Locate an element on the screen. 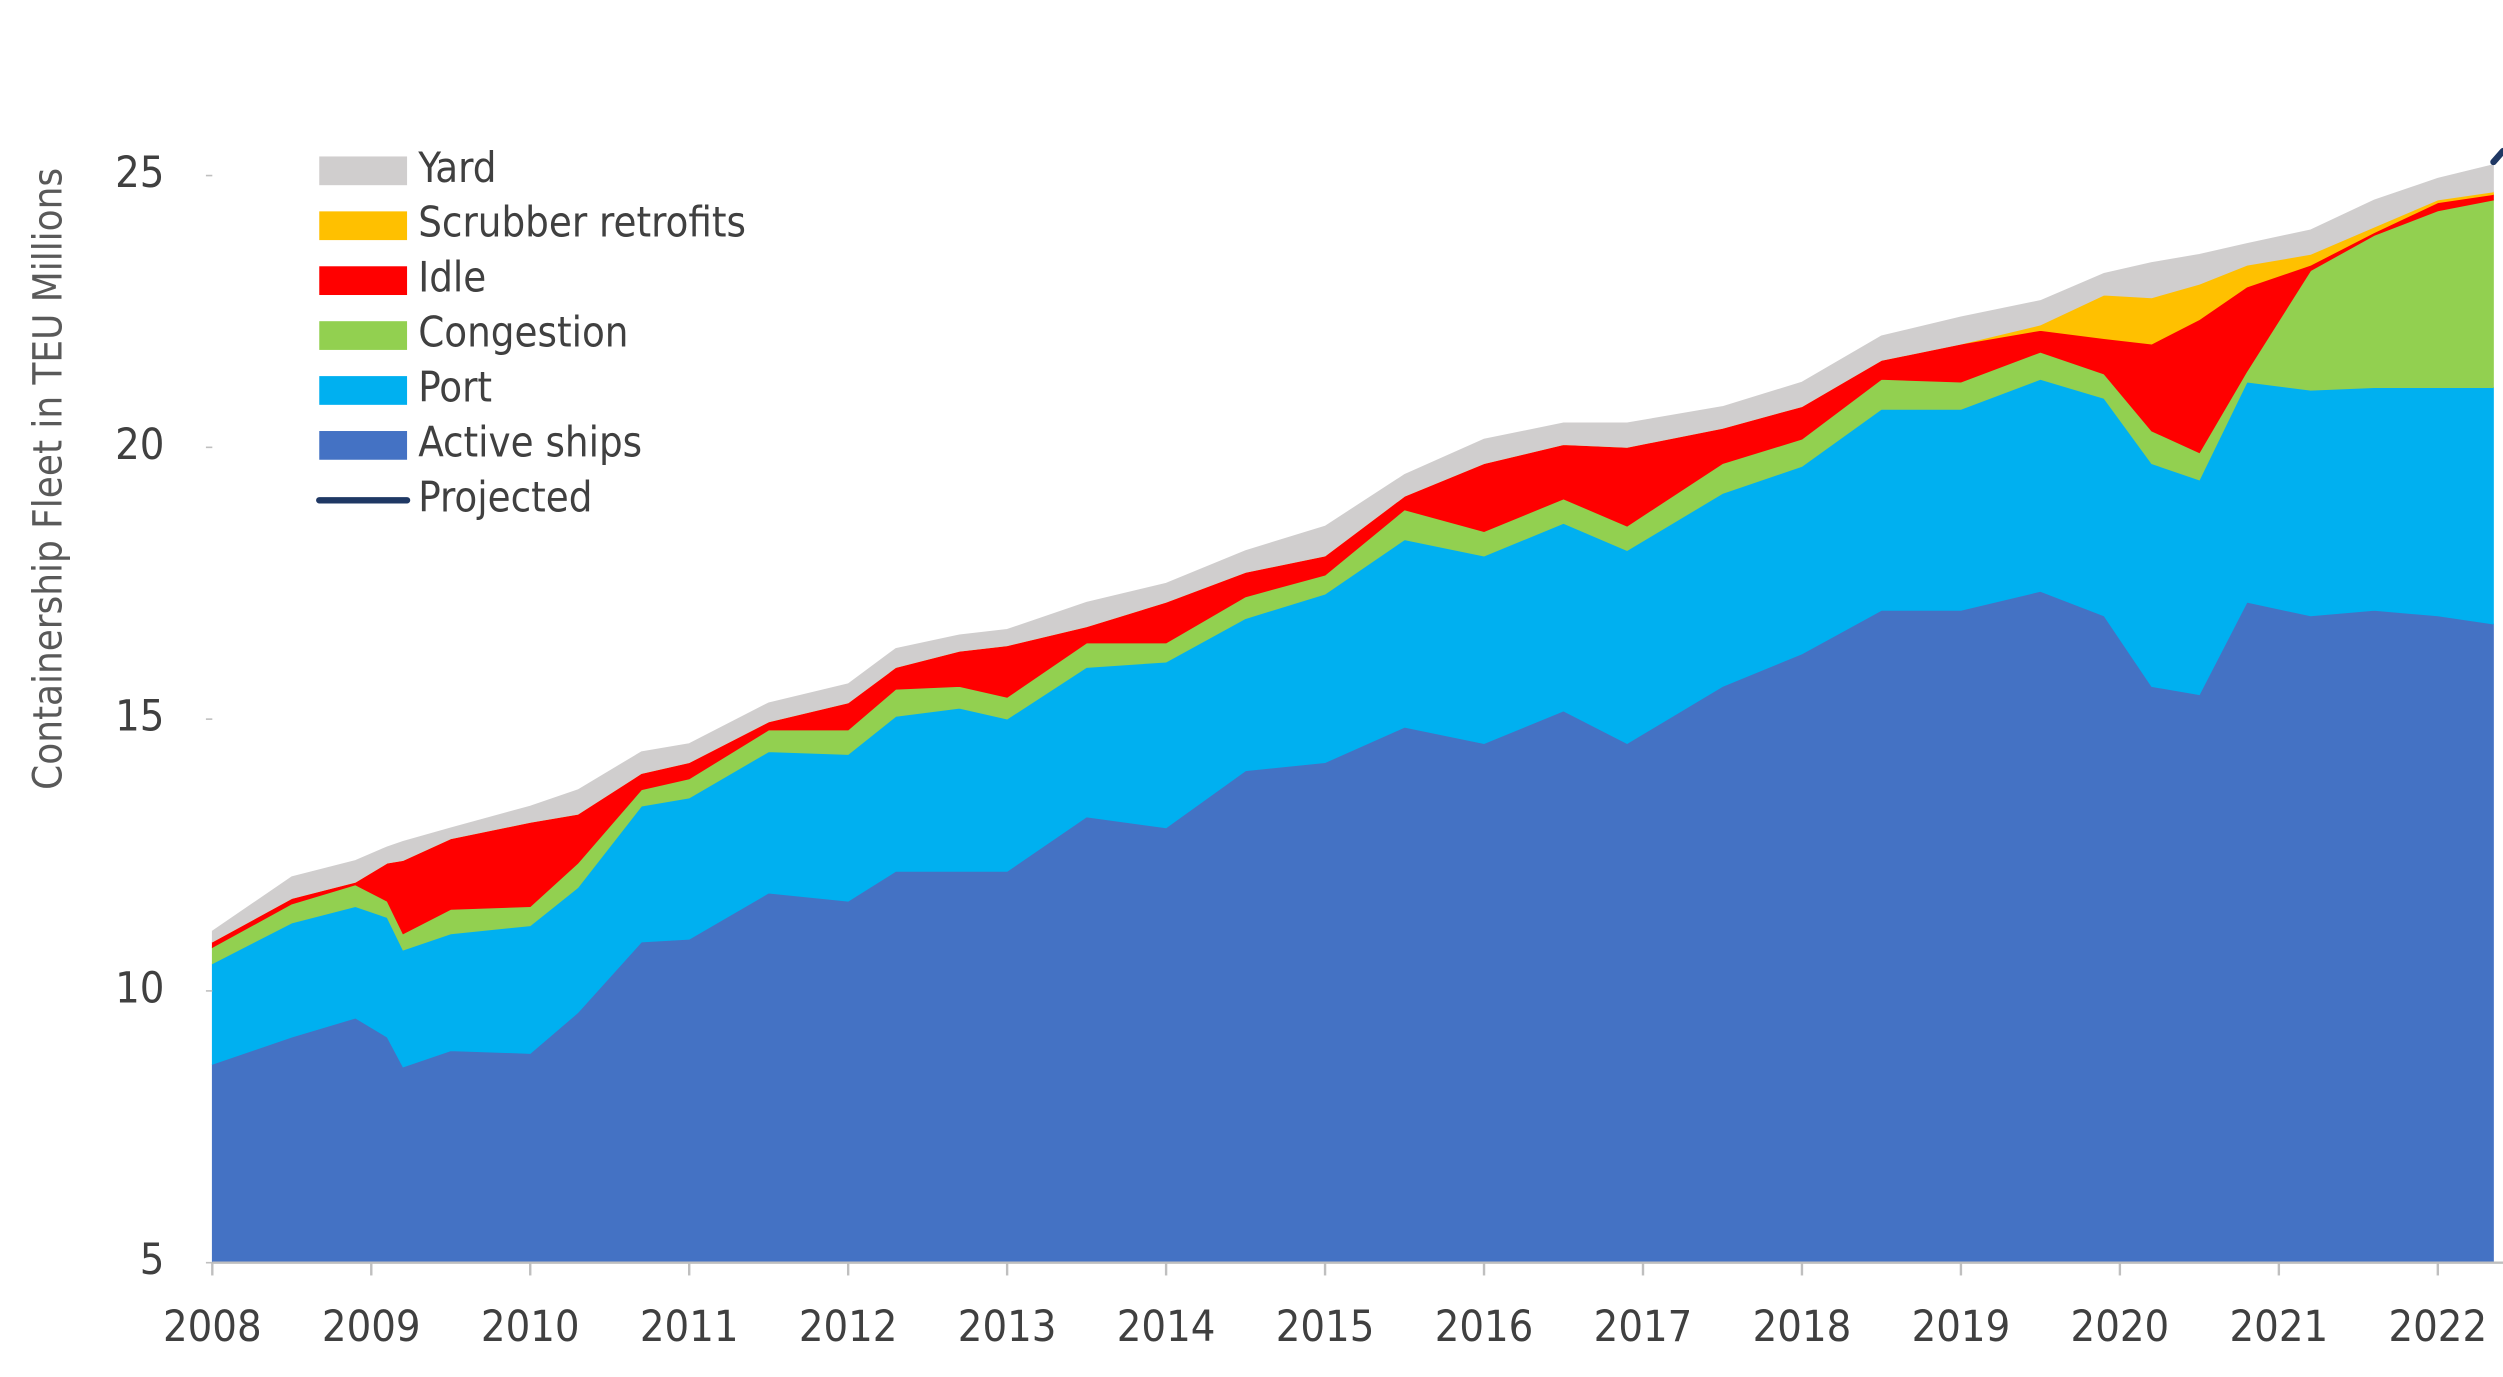  y-tick-label: 25 is located at coordinates (139, 173).